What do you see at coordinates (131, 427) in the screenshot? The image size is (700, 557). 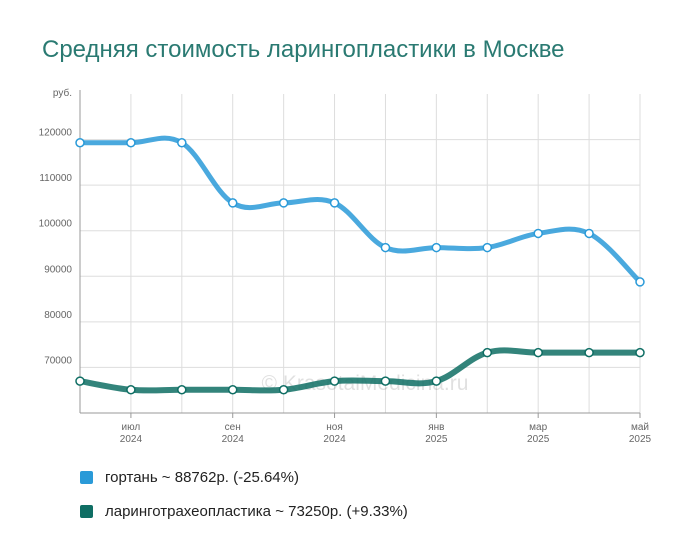 I see `x-tick-label-month: июл` at bounding box center [131, 427].